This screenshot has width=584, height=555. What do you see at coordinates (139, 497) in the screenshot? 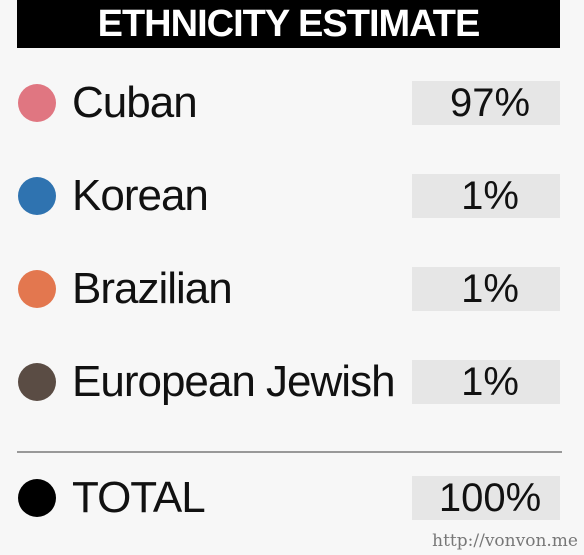
I see `ethnicity-label: TOTAL` at bounding box center [139, 497].